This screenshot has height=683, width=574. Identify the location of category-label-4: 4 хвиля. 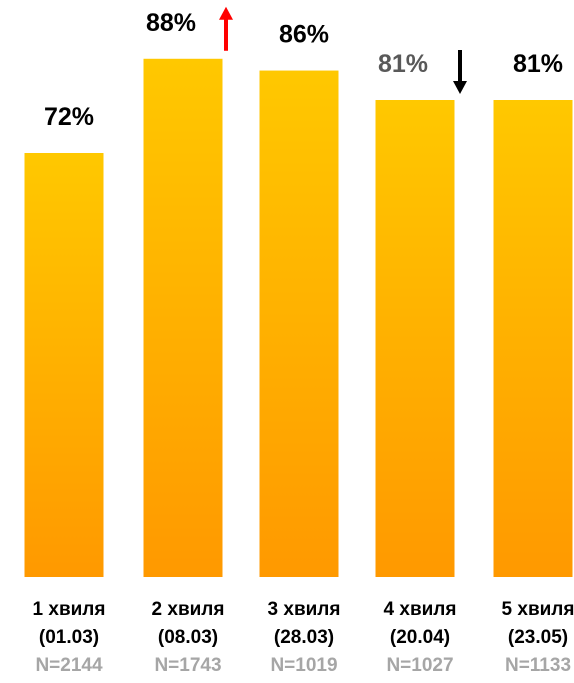
(420, 609).